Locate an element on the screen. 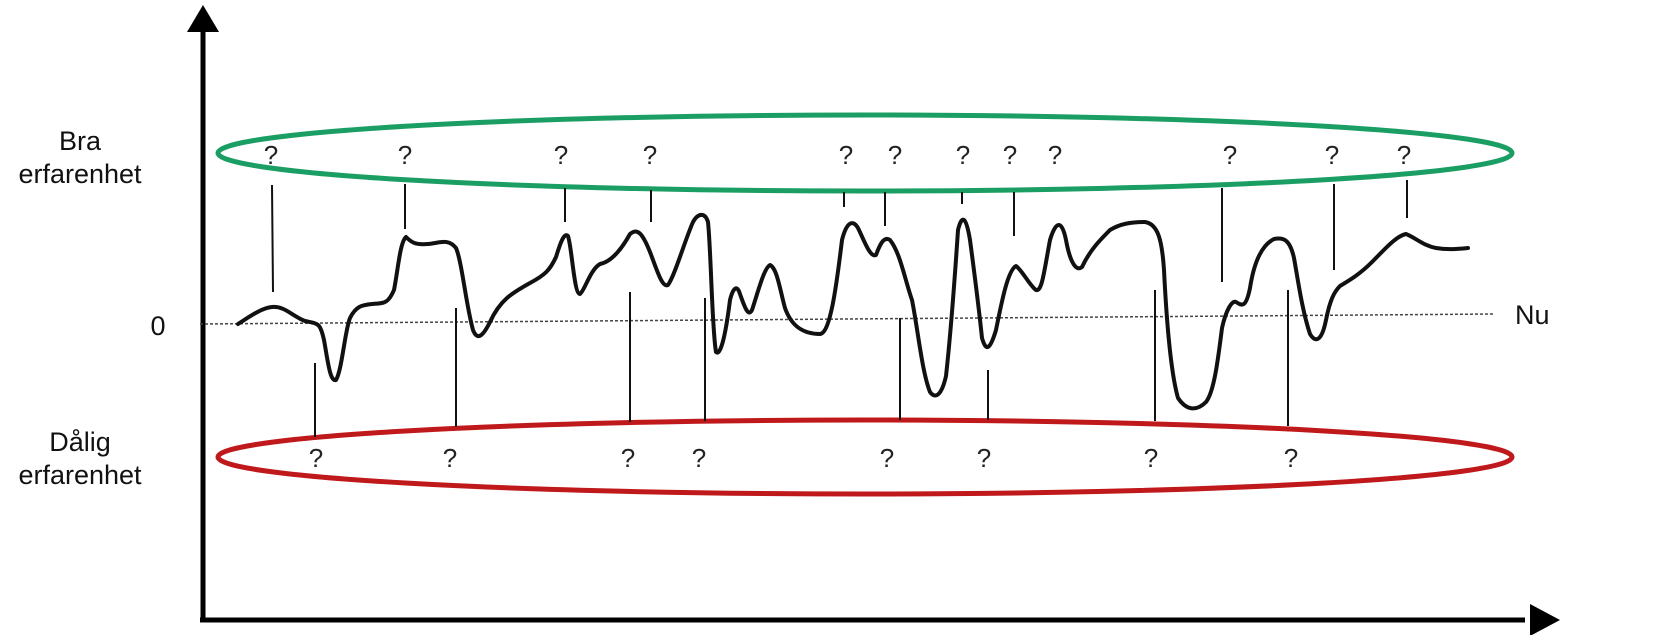 This screenshot has height=635, width=1673. x-axis-arrowhead is located at coordinates (1545, 619).